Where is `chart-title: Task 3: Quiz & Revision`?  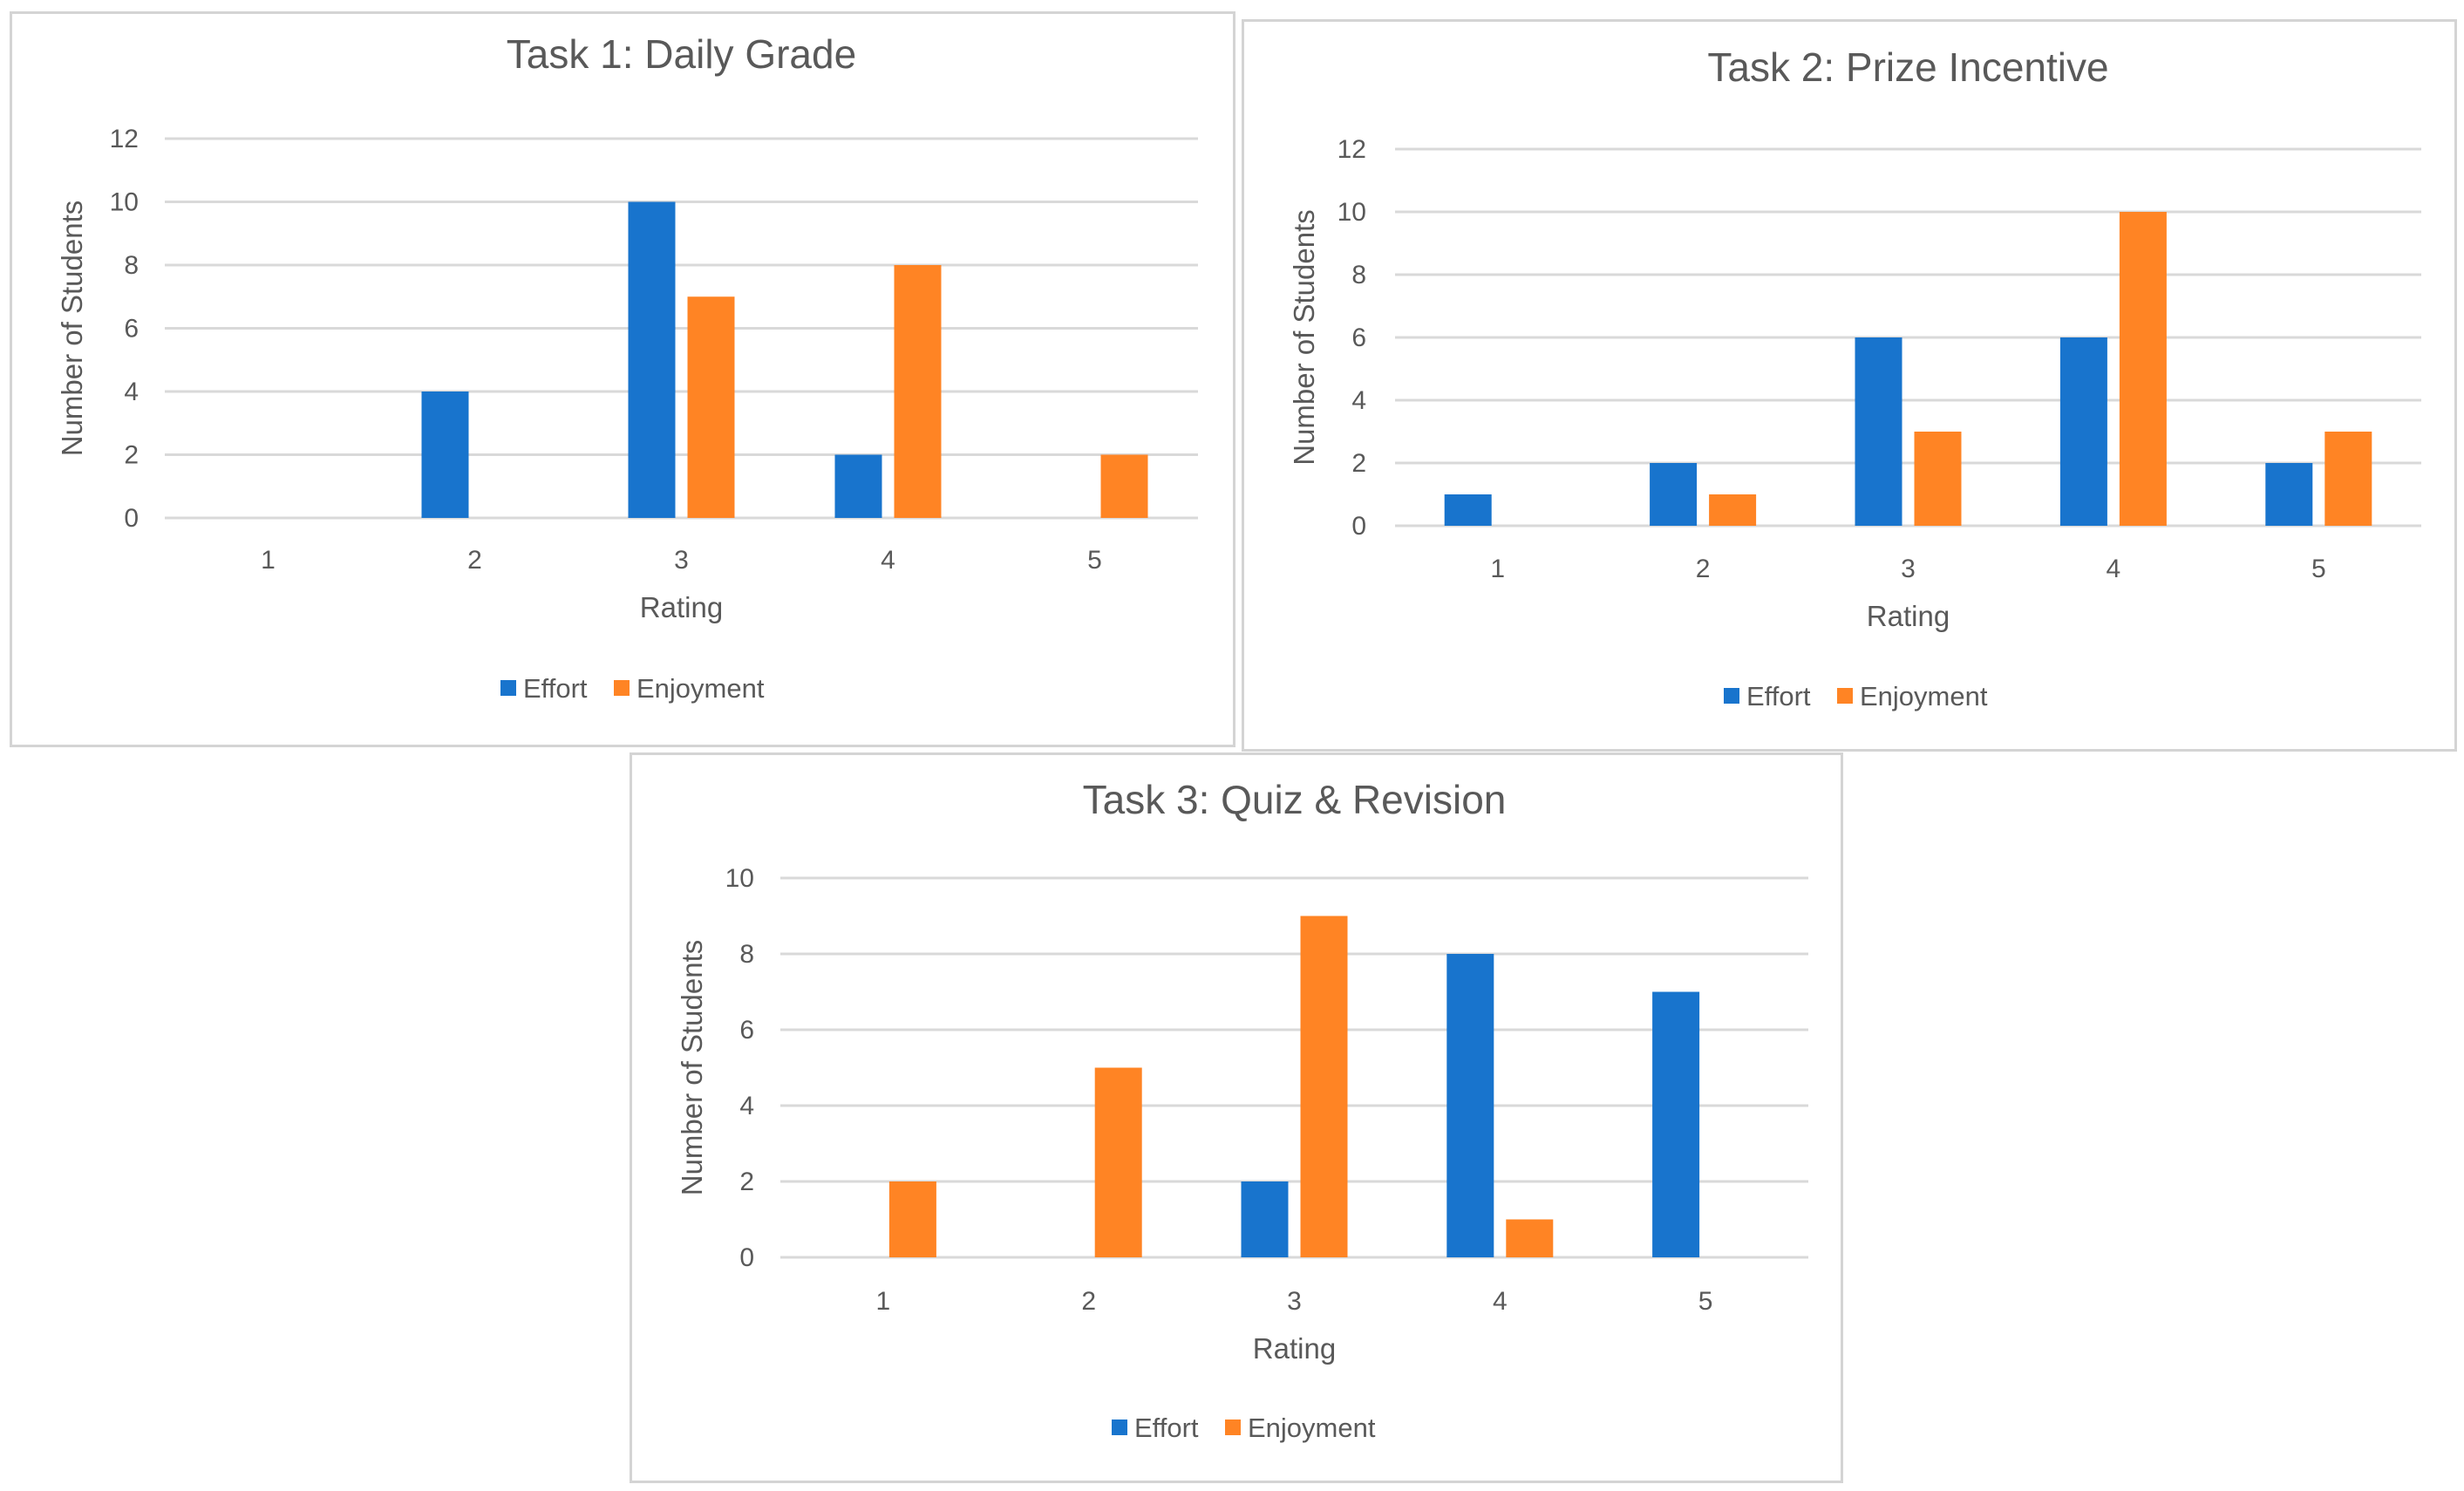 chart-title: Task 3: Quiz & Revision is located at coordinates (1295, 799).